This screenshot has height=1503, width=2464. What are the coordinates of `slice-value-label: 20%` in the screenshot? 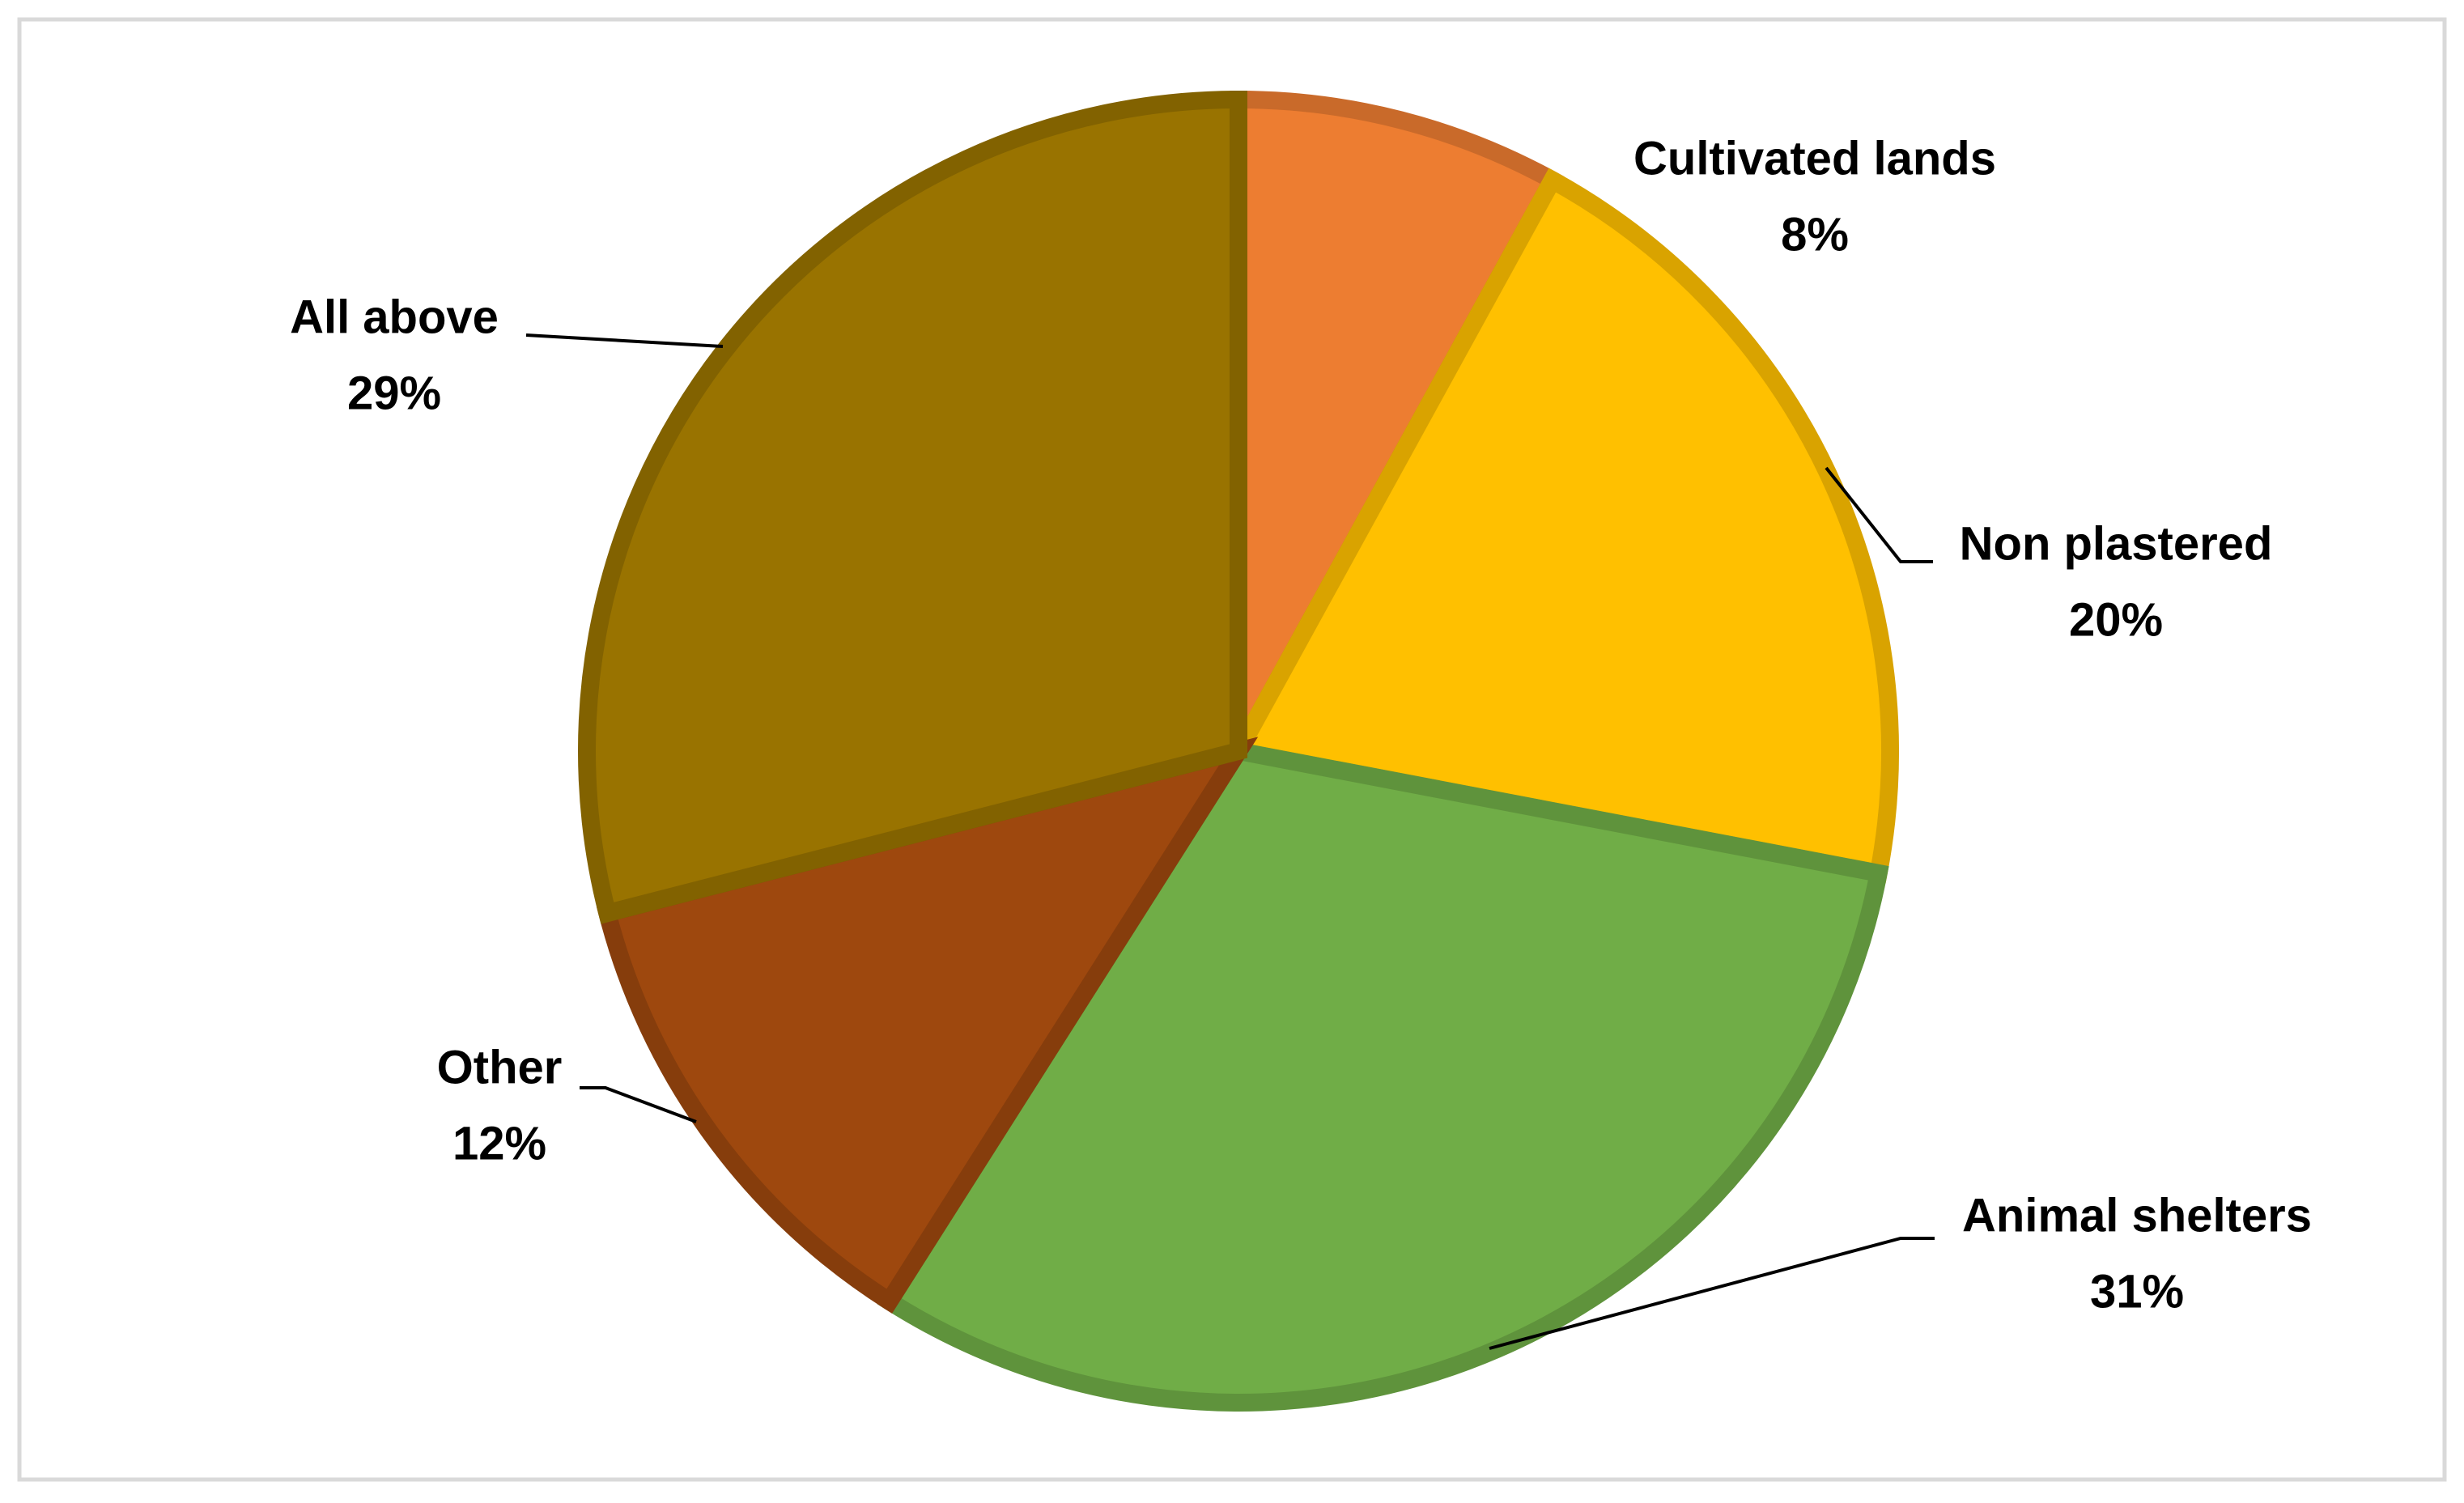 It's located at (2116, 619).